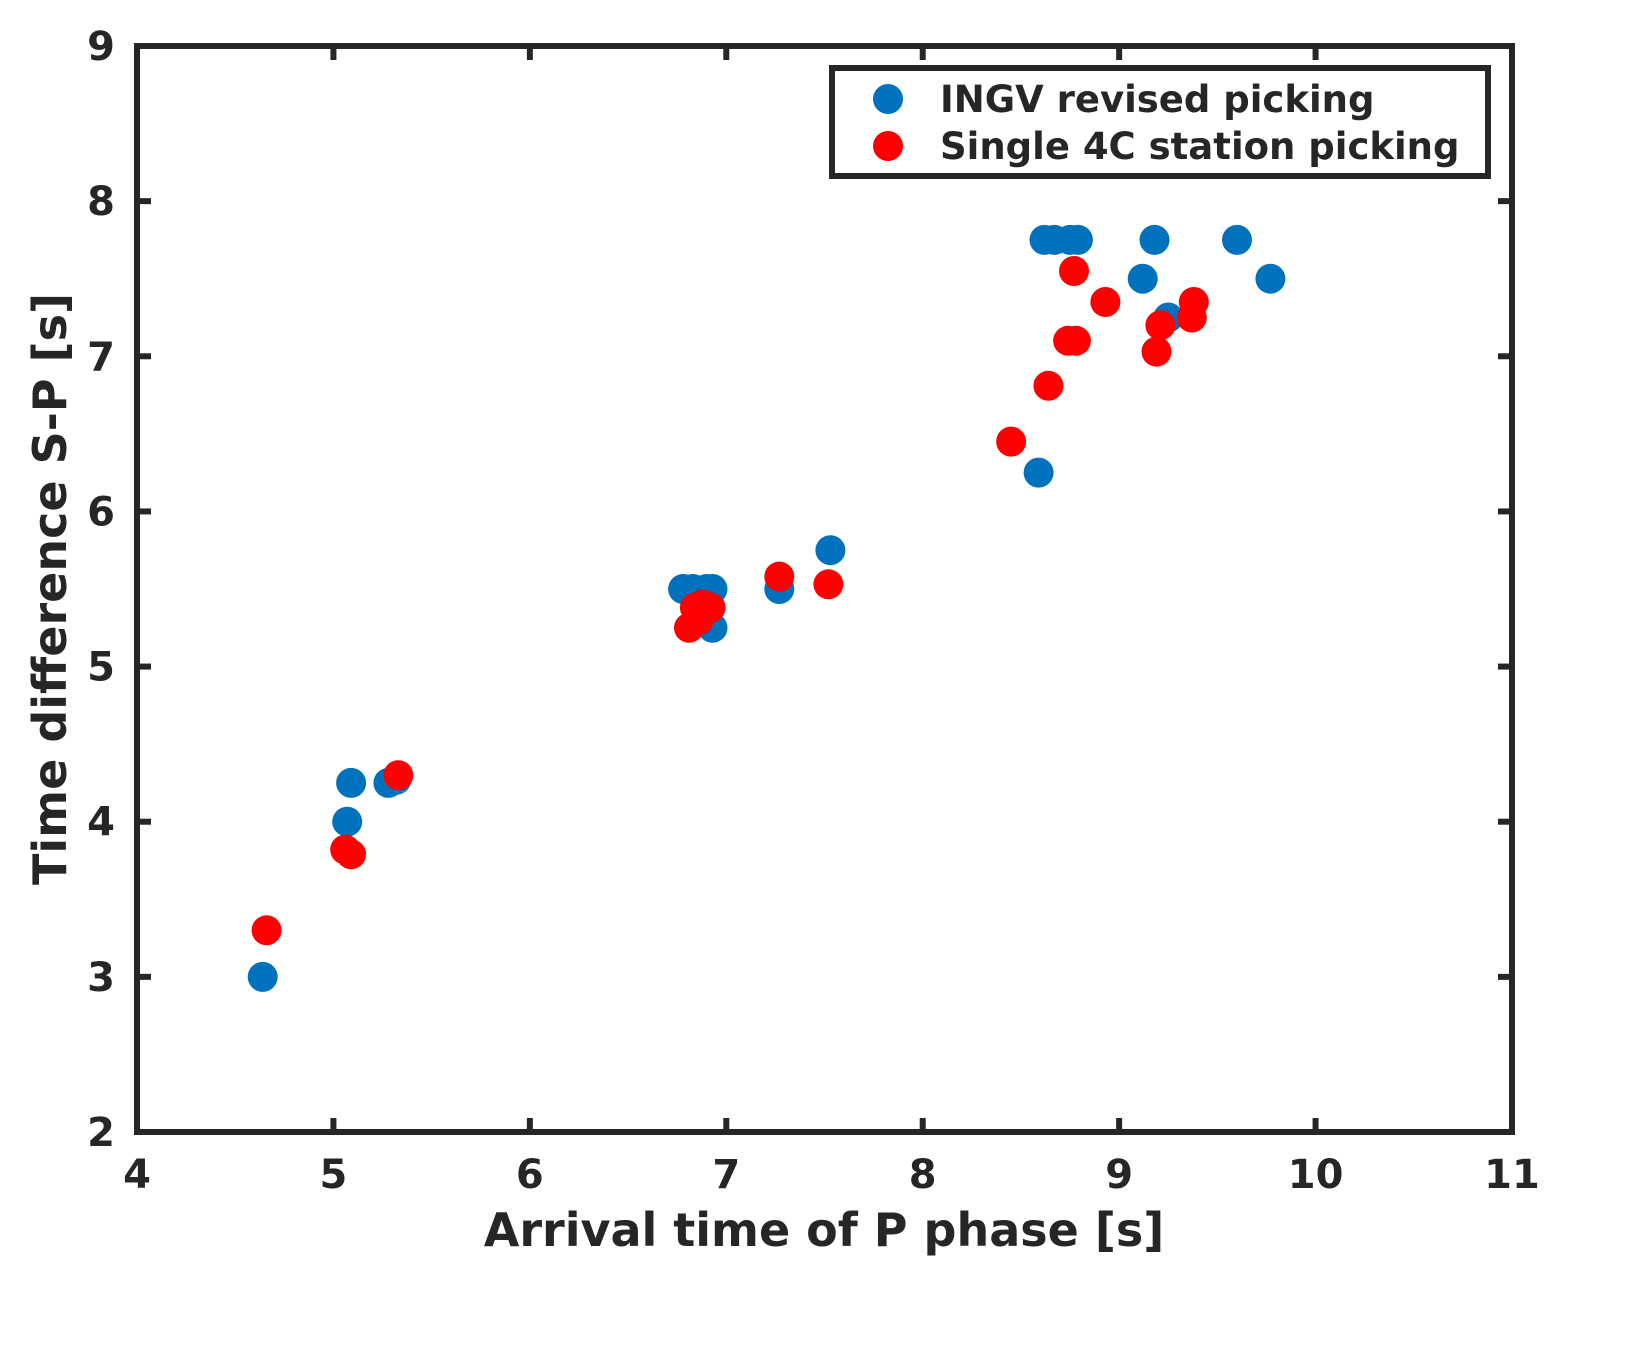 The height and width of the screenshot is (1349, 1652). I want to click on y-tick-label-1: 3, so click(101, 978).